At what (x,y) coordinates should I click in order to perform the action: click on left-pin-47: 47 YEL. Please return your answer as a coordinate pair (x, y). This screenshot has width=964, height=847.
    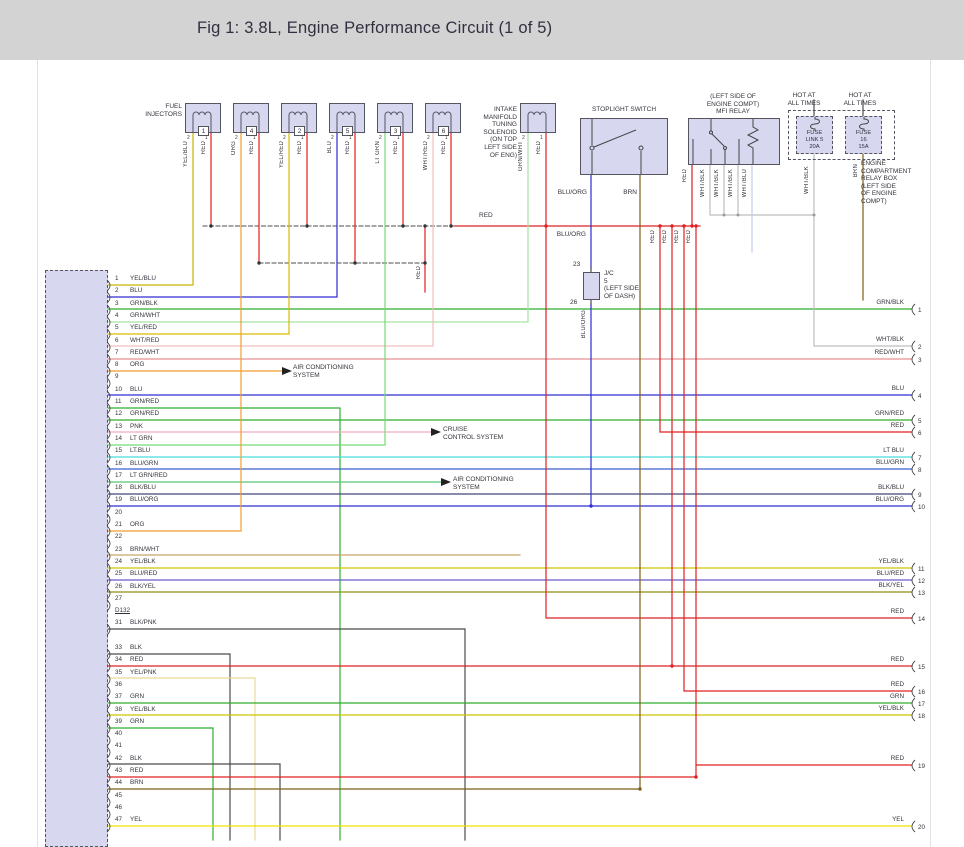
    Looking at the image, I should click on (151, 824).